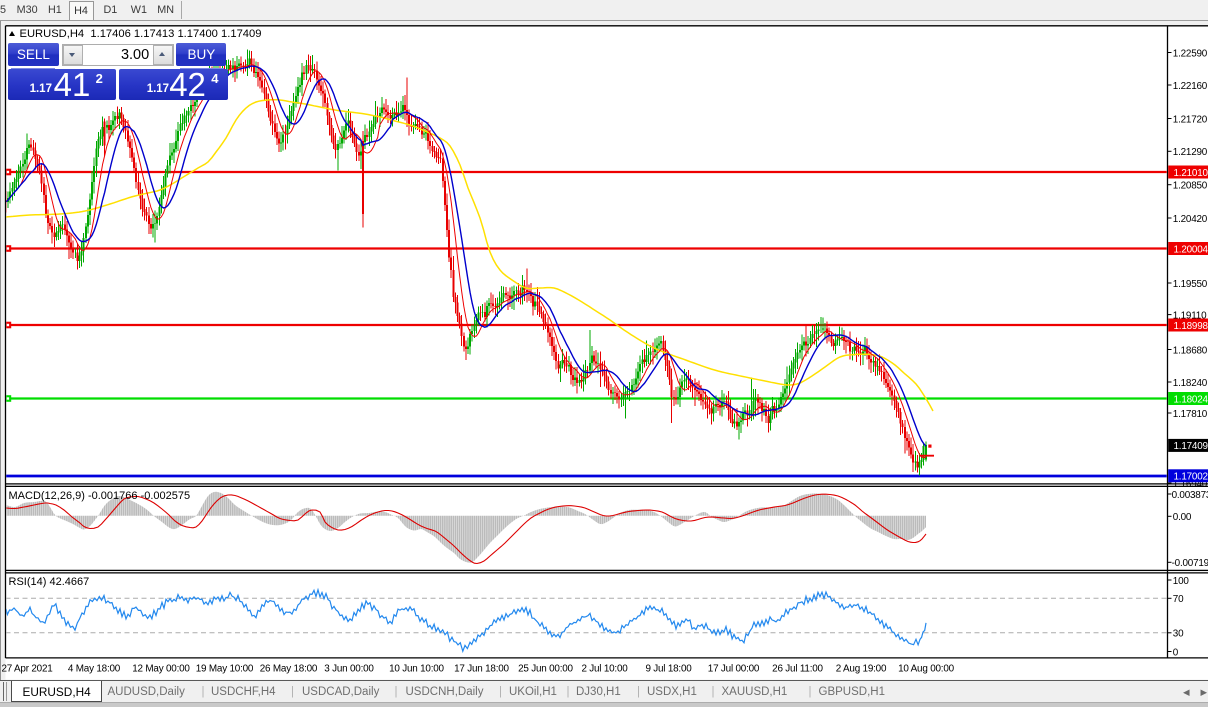  What do you see at coordinates (1191, 326) in the screenshot?
I see `svg-text: 1.18998` at bounding box center [1191, 326].